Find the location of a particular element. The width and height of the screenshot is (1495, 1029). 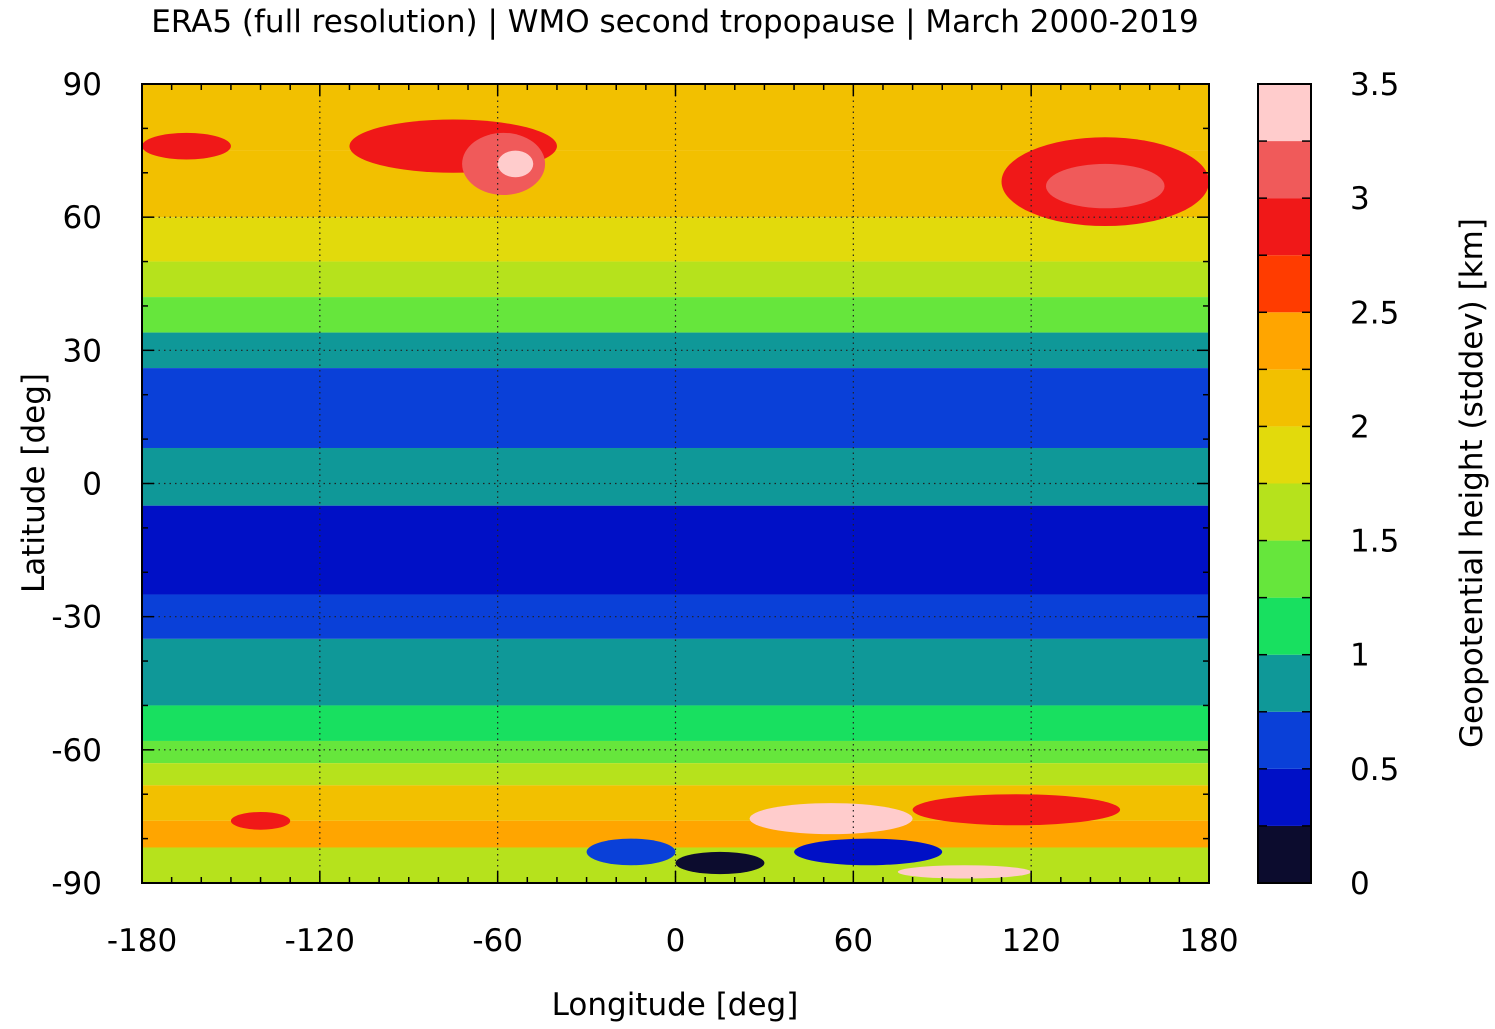

y-tick-label: -60 is located at coordinates (76, 751).